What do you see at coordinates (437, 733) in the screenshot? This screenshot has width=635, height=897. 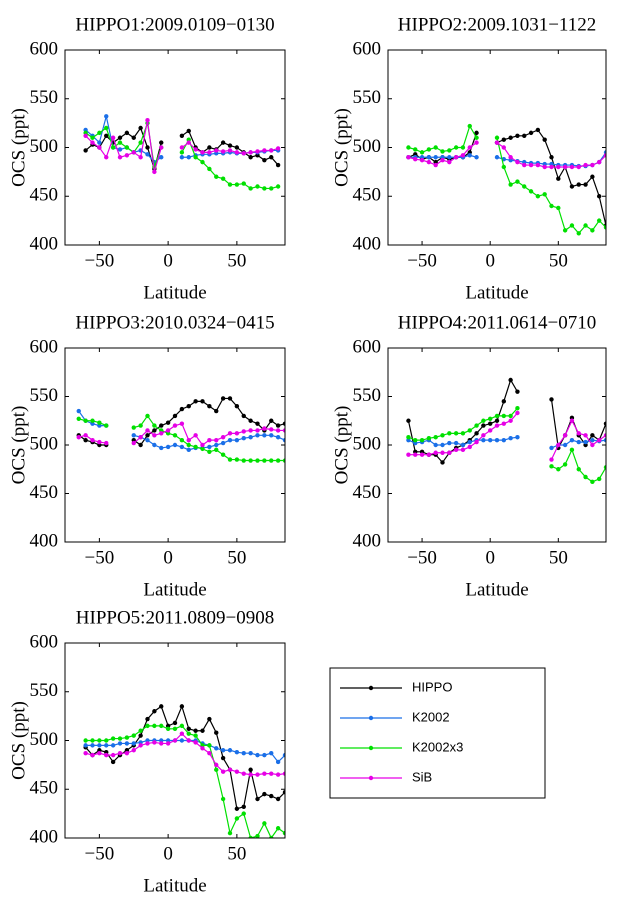 I see `legend-box` at bounding box center [437, 733].